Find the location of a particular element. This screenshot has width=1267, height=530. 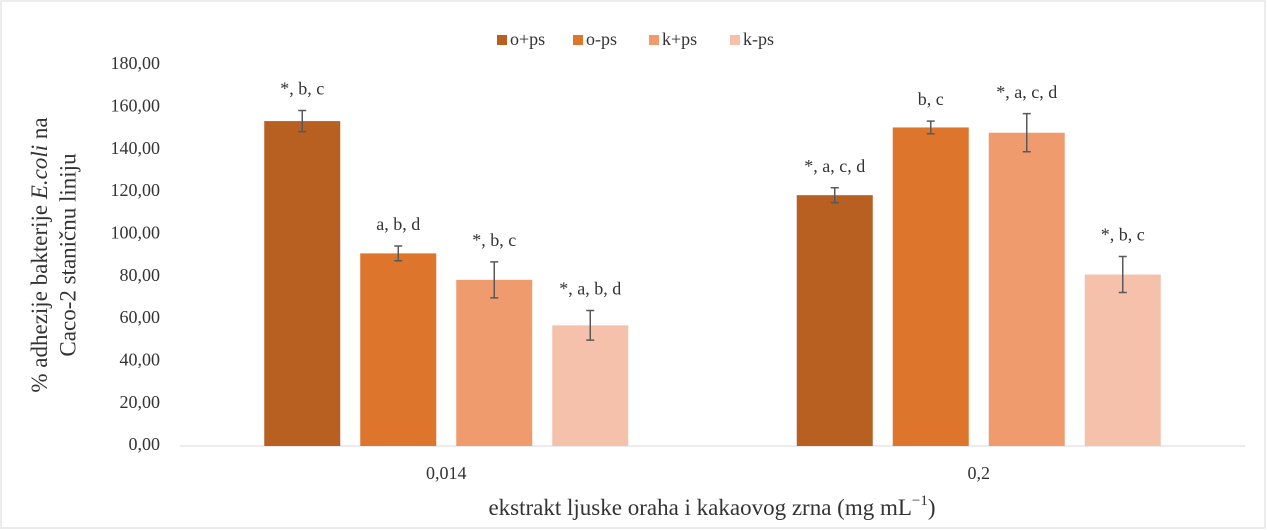

y-tick-label: 160,00 is located at coordinates (136, 105).